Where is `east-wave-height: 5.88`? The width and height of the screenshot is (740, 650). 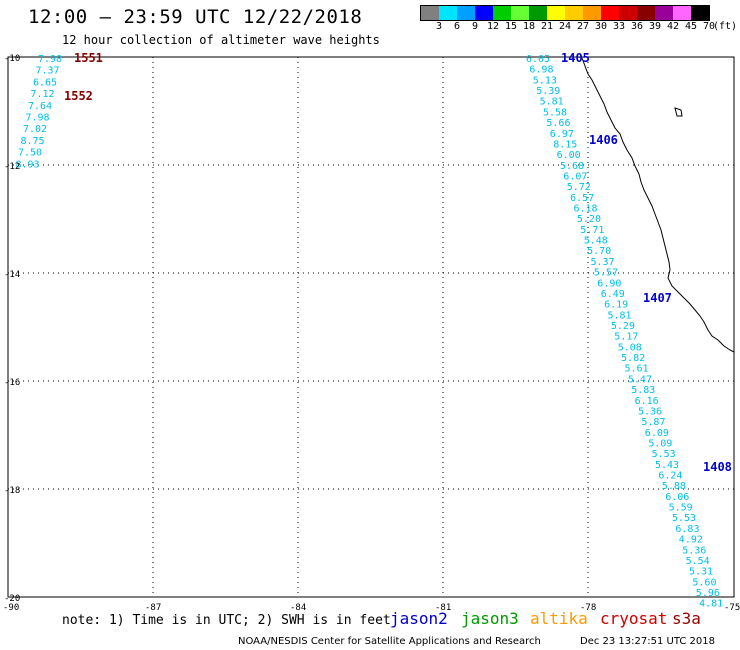 east-wave-height: 5.88 is located at coordinates (674, 486).